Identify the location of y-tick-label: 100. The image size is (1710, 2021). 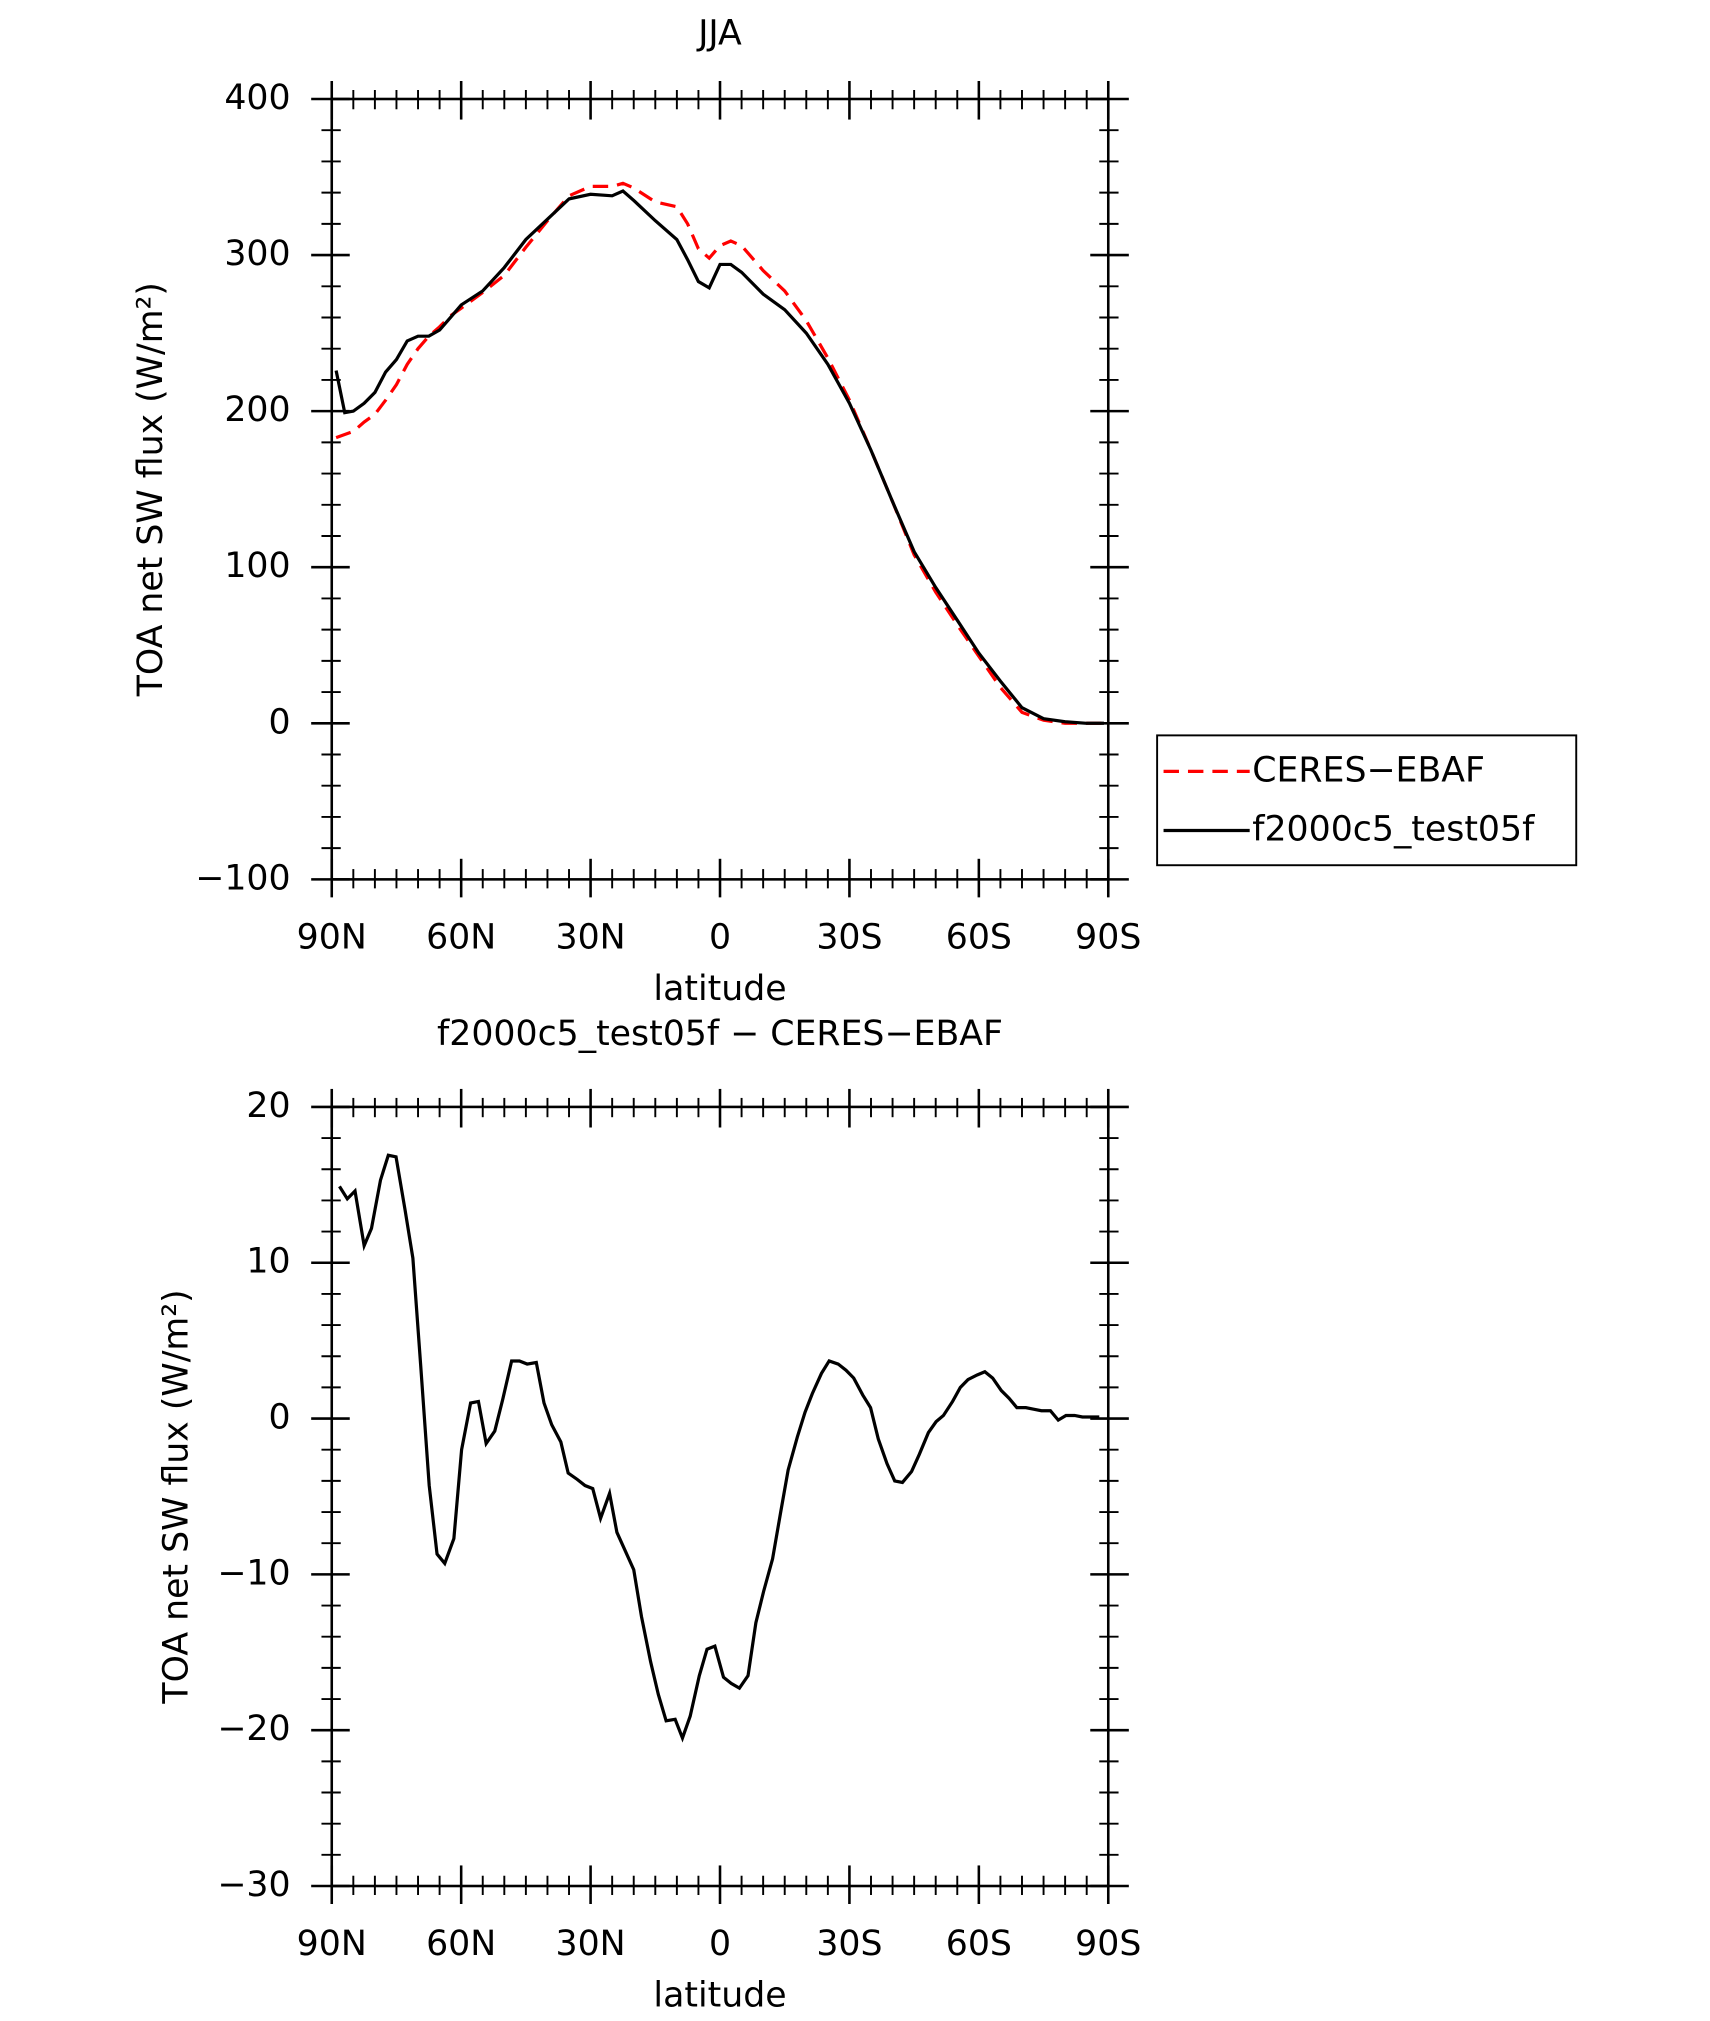
(257, 566).